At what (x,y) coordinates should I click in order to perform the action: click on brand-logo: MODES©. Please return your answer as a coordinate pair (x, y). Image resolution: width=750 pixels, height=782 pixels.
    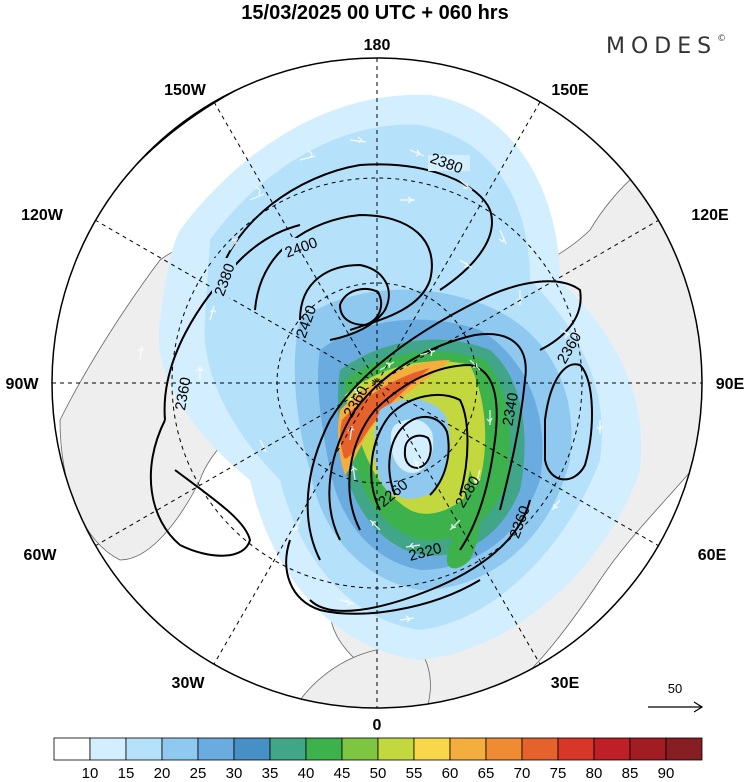
    Looking at the image, I should click on (666, 46).